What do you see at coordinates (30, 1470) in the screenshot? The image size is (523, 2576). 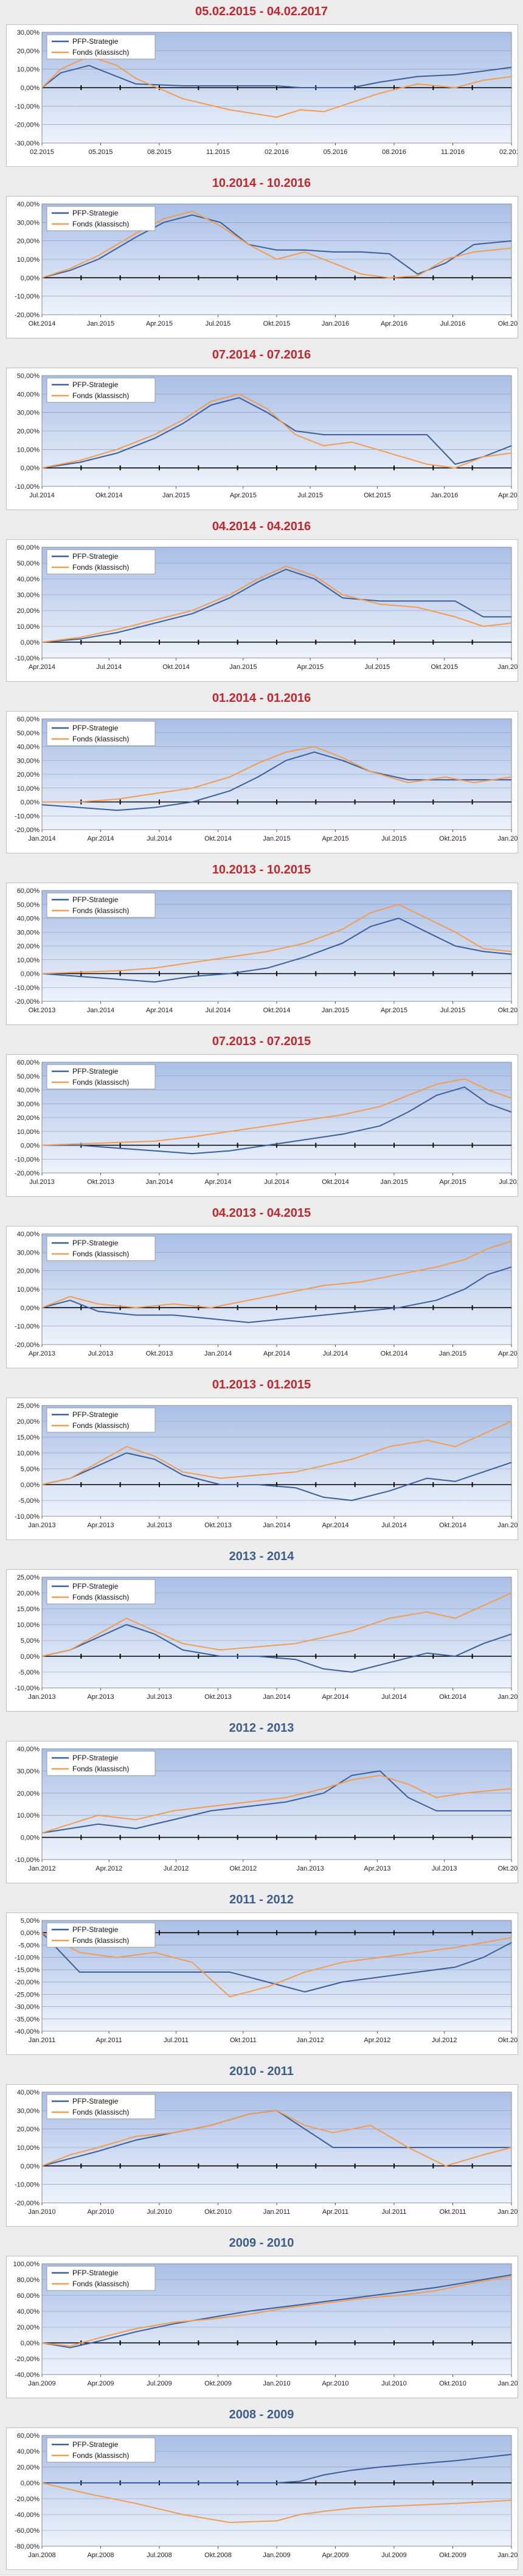 I see `y-tick-label: 5,00%` at bounding box center [30, 1470].